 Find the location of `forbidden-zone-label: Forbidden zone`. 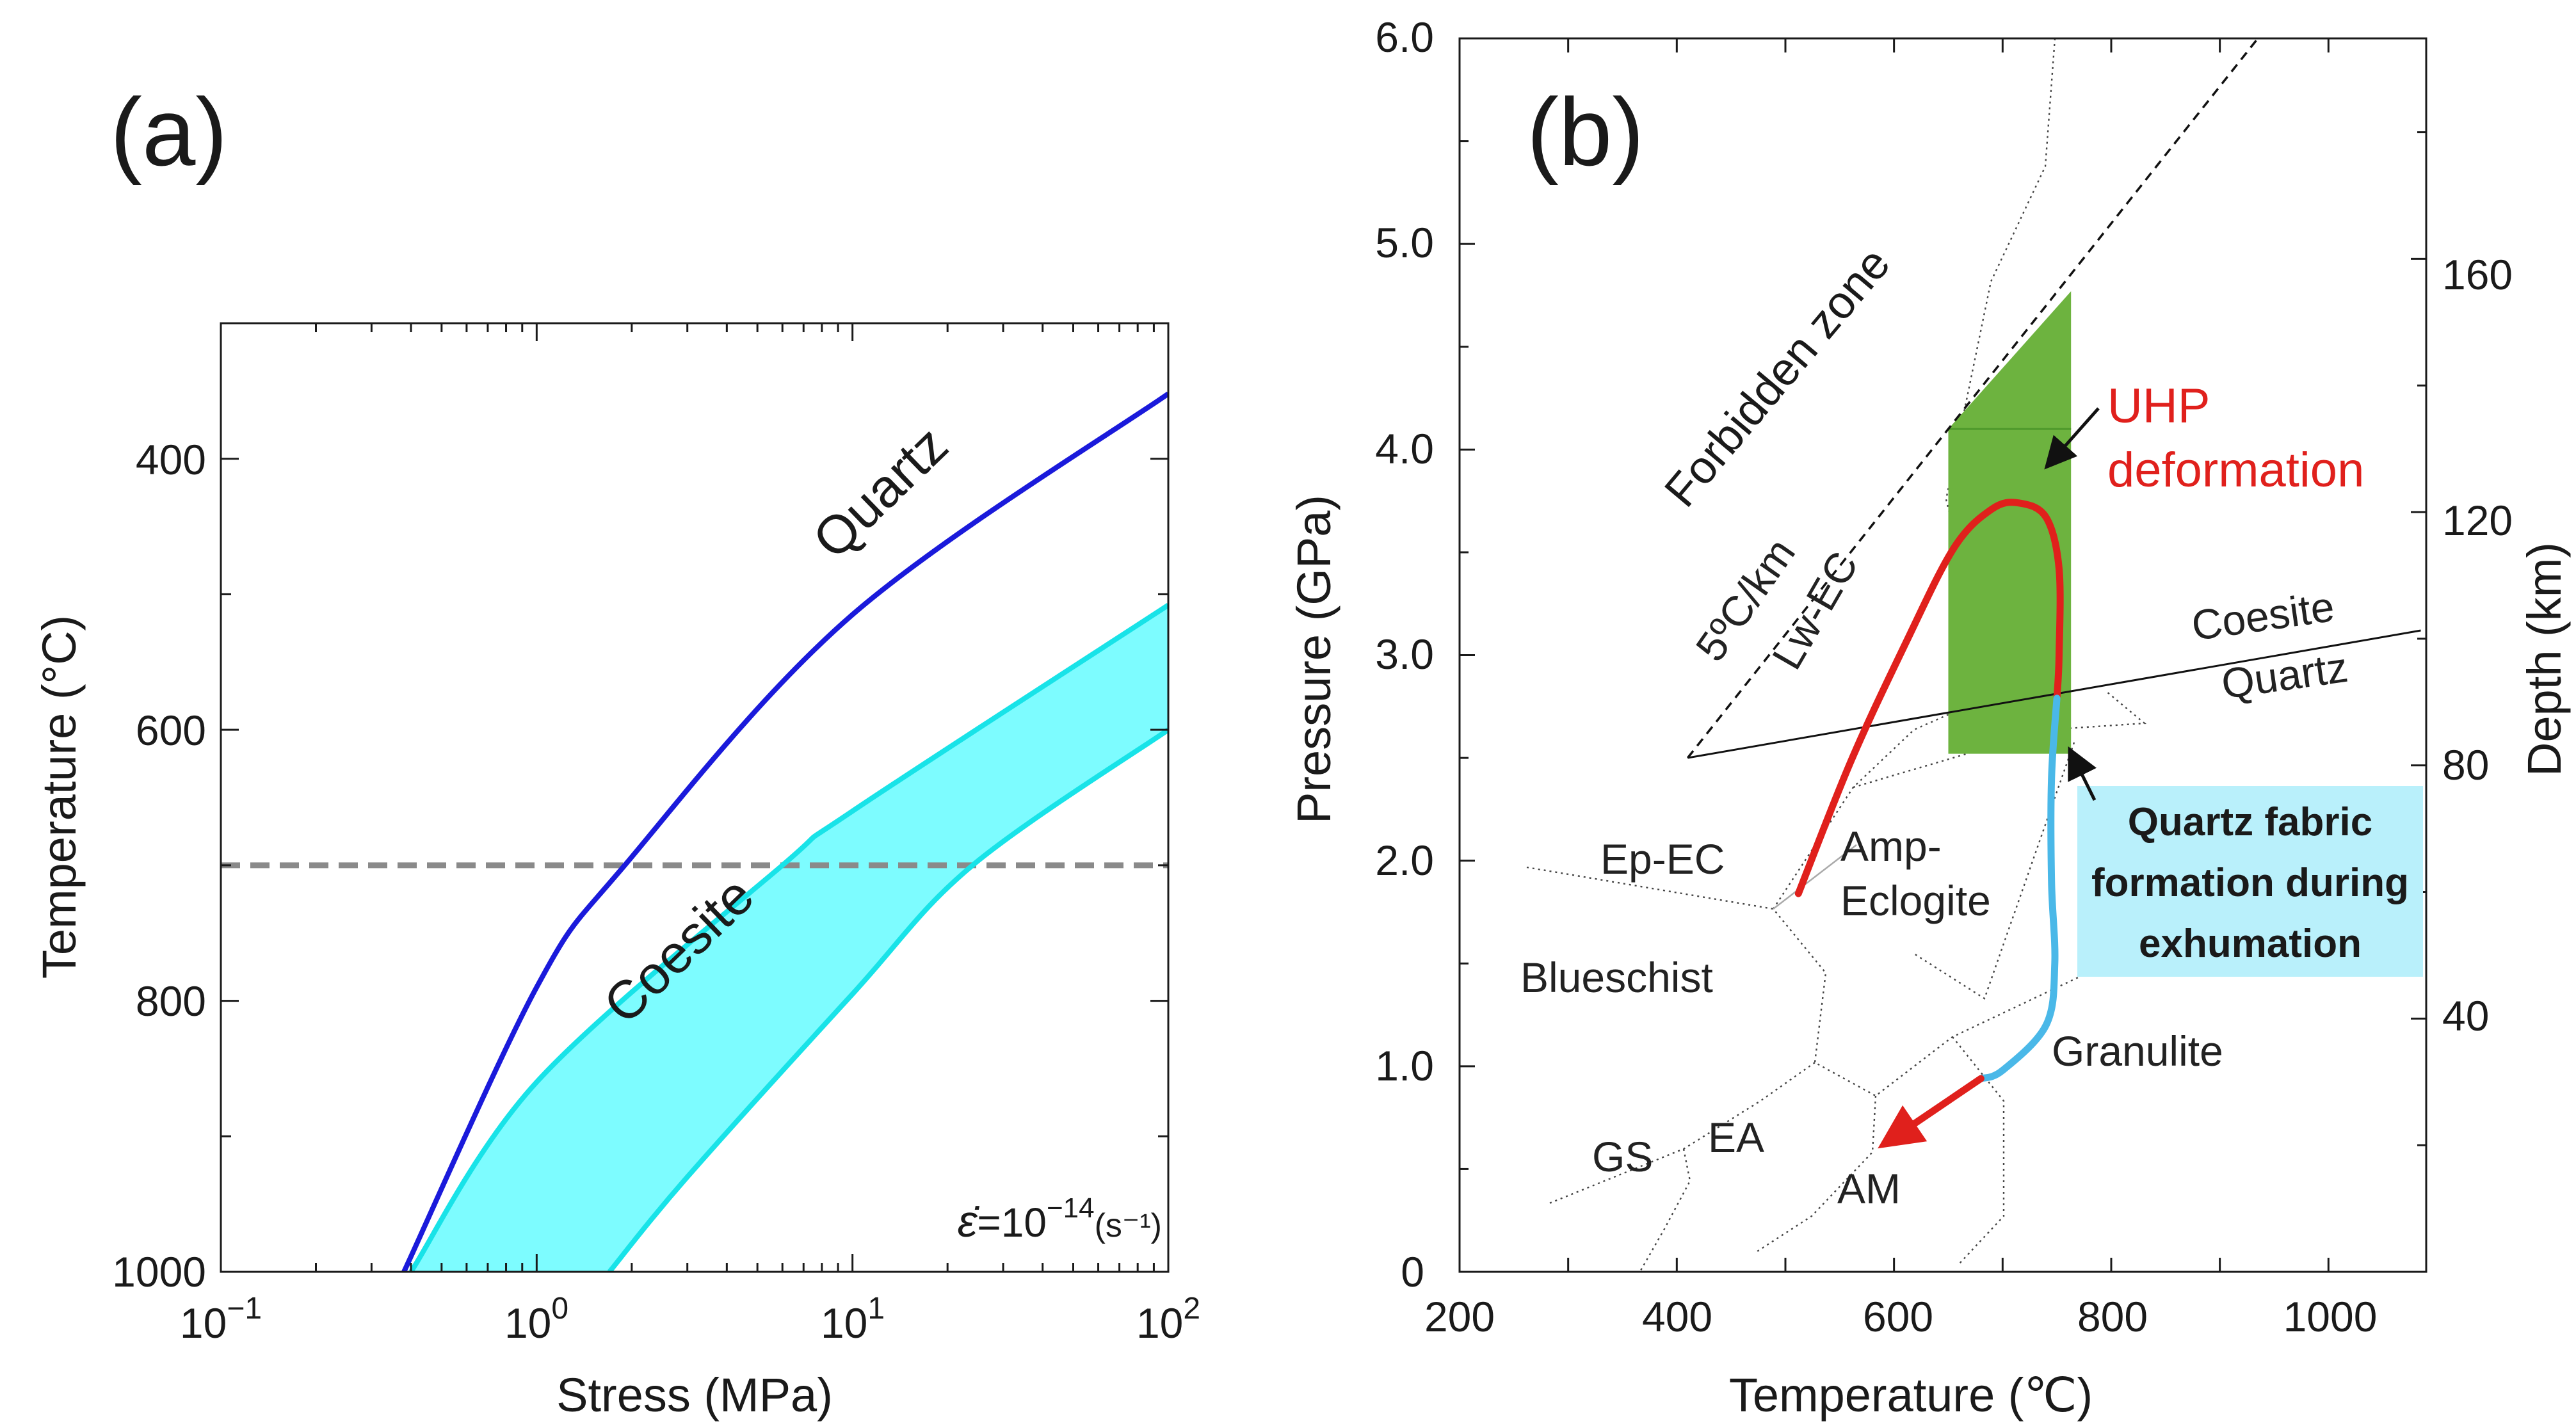

forbidden-zone-label: Forbidden zone is located at coordinates (1777, 377).